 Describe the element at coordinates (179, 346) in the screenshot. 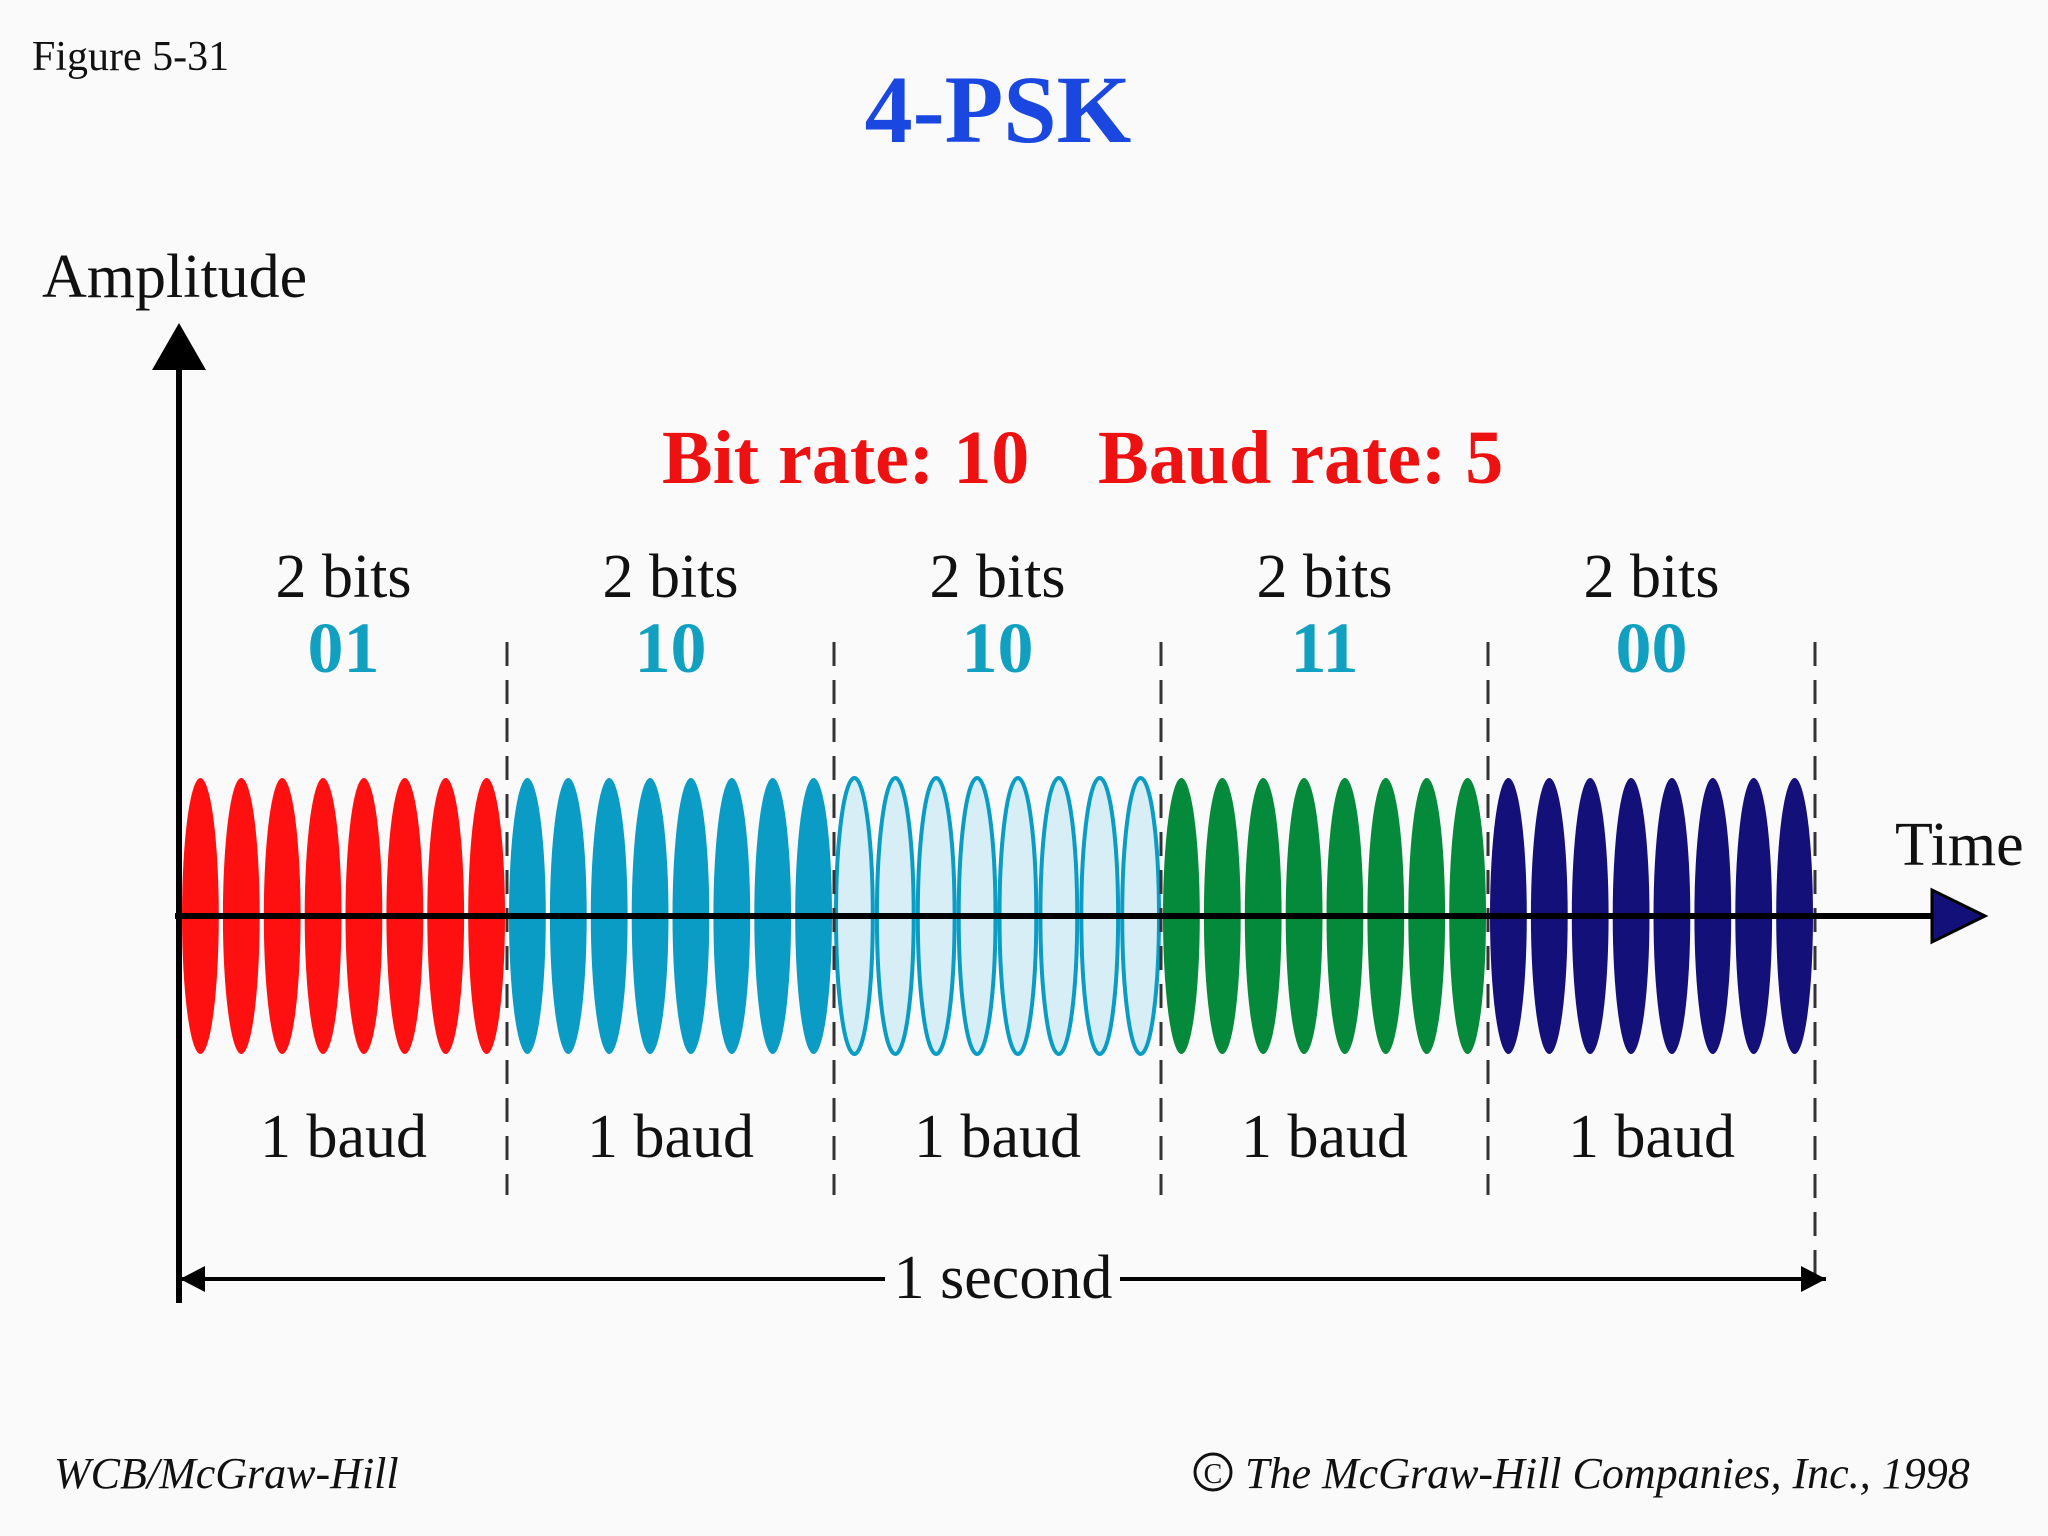

I see `y-axis-arrow-icon` at that location.